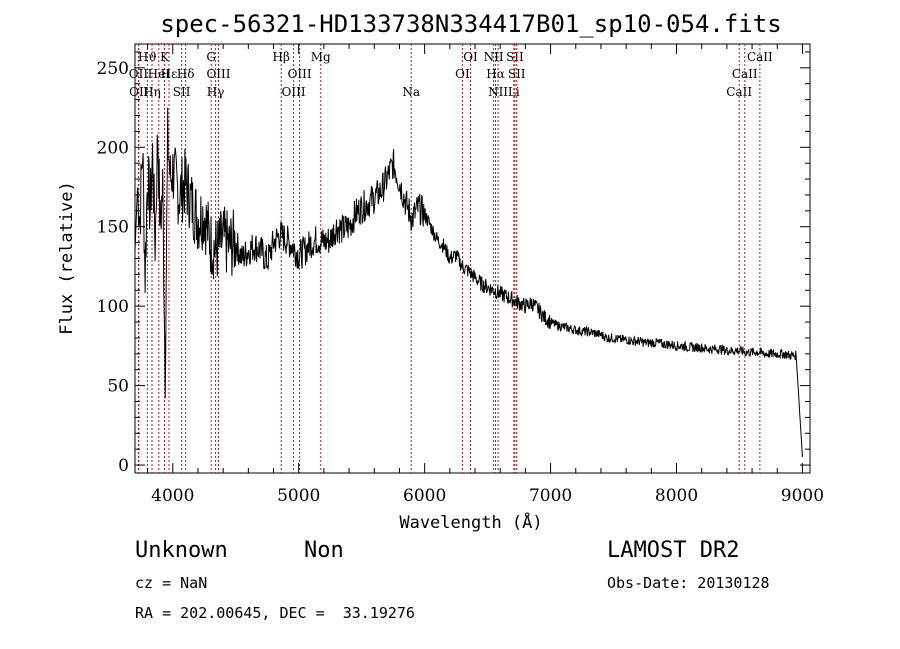  I want to click on x-axis-label: Wavelength (Å), so click(470, 522).